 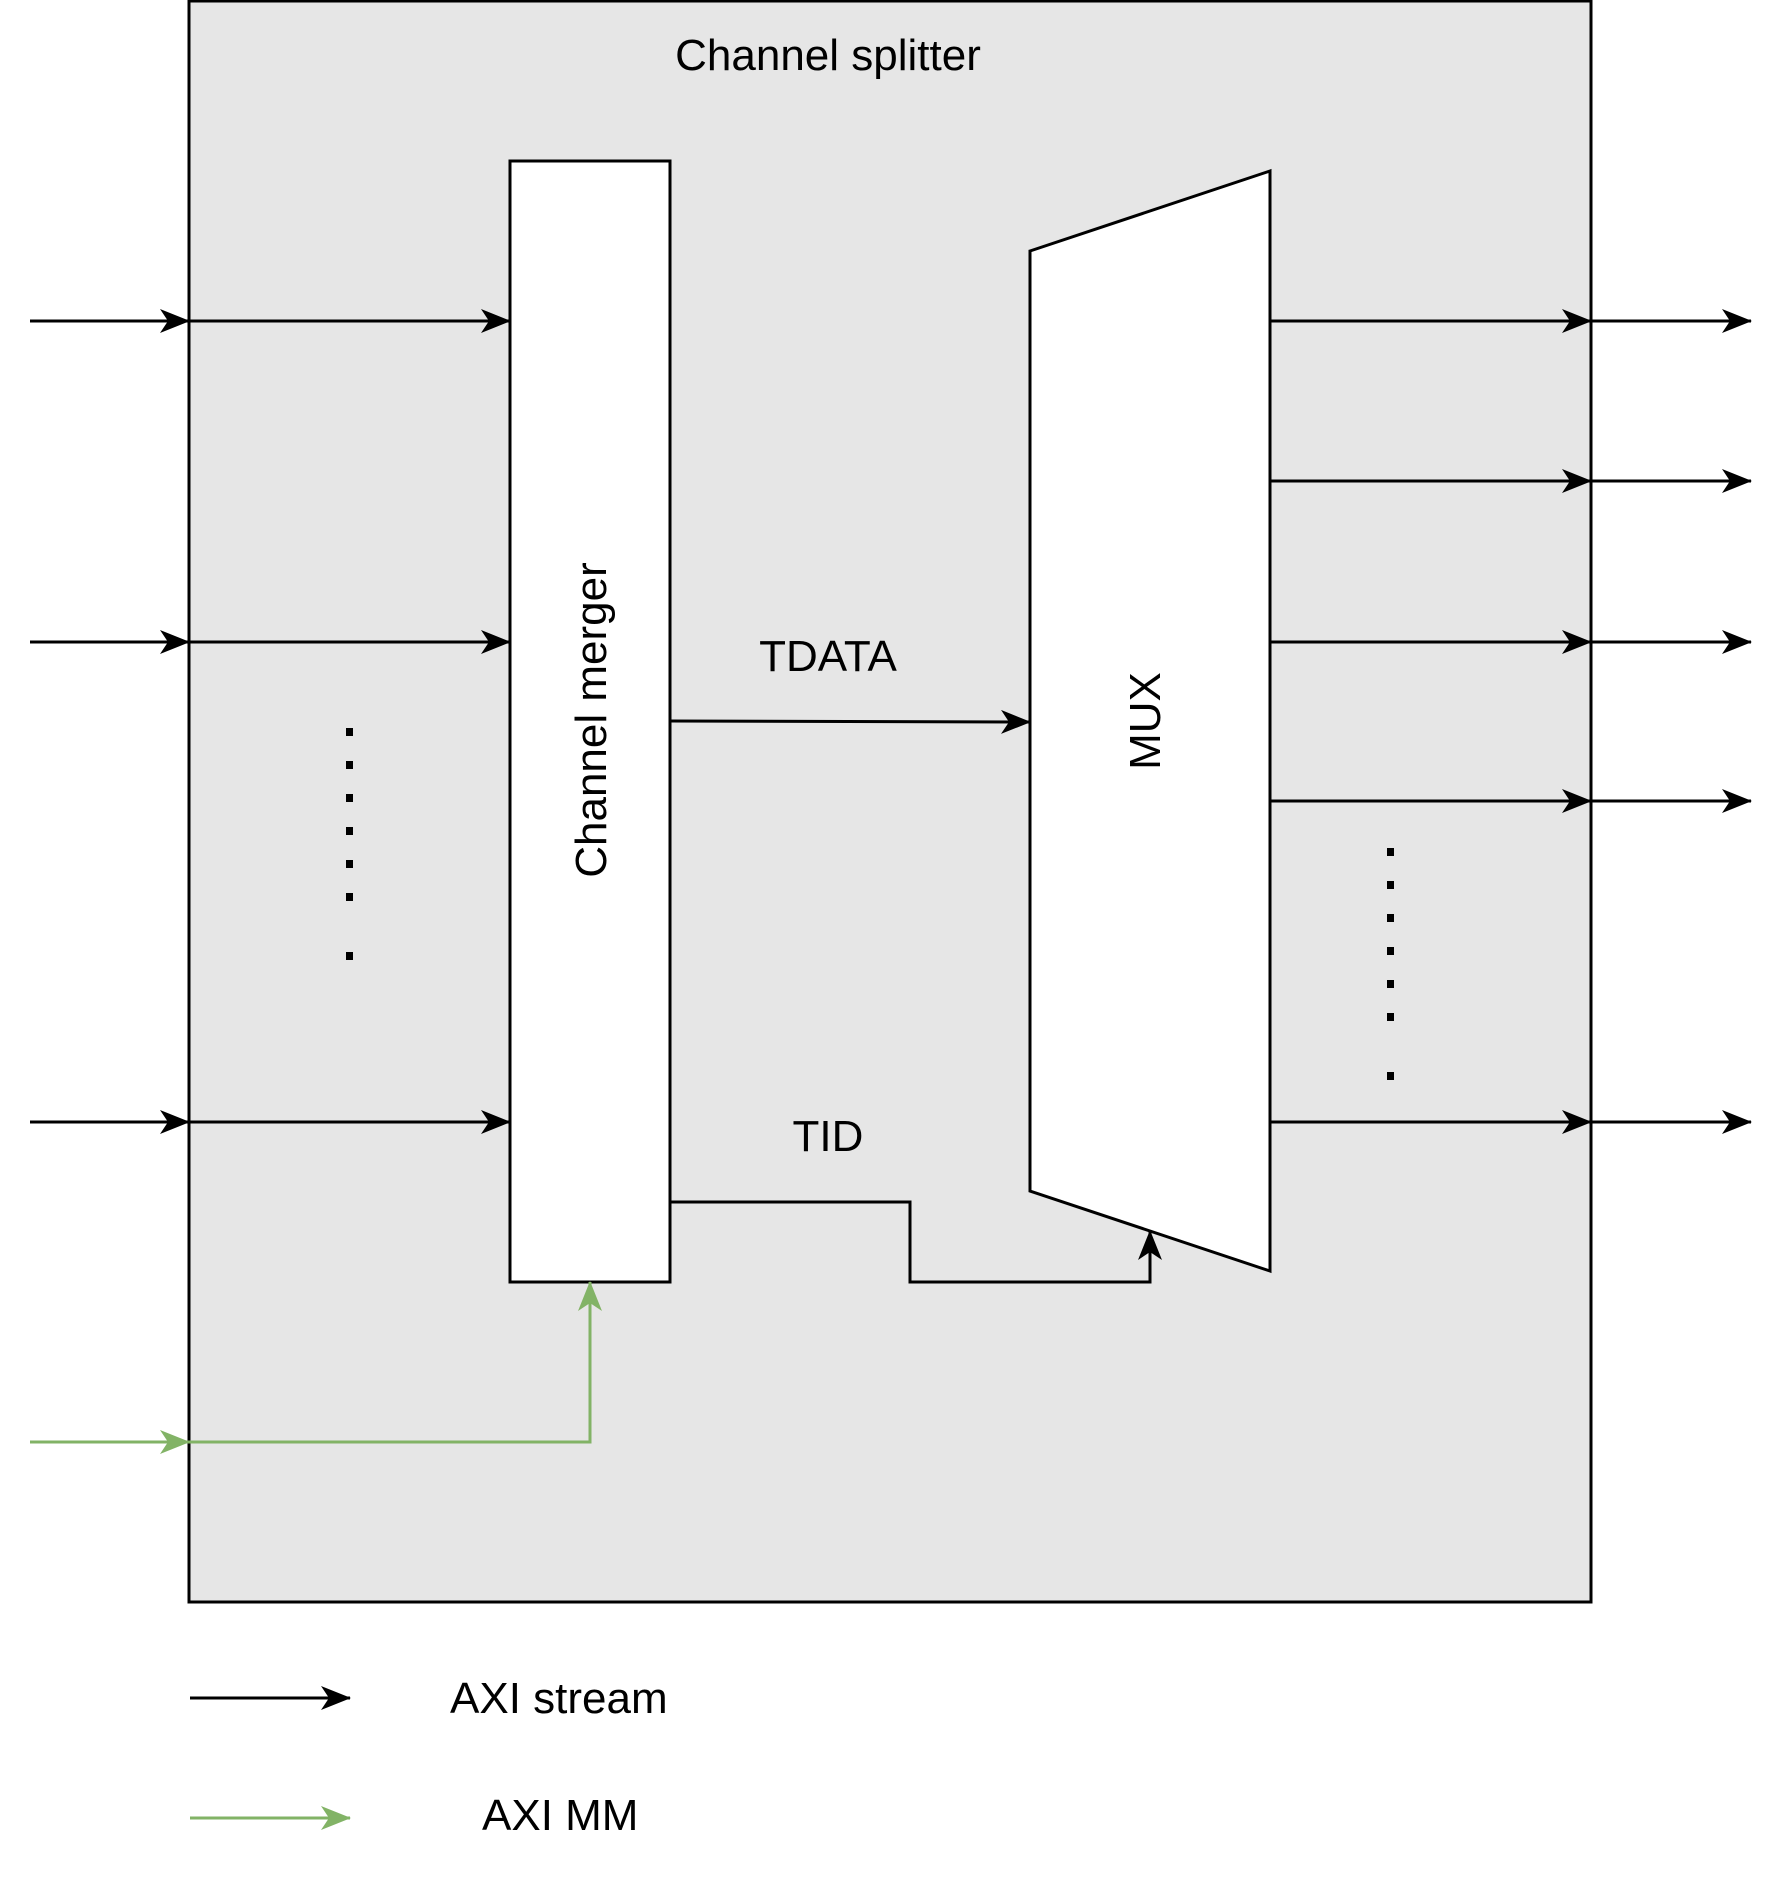 I want to click on tdata-label: TDATA, so click(x=828, y=656).